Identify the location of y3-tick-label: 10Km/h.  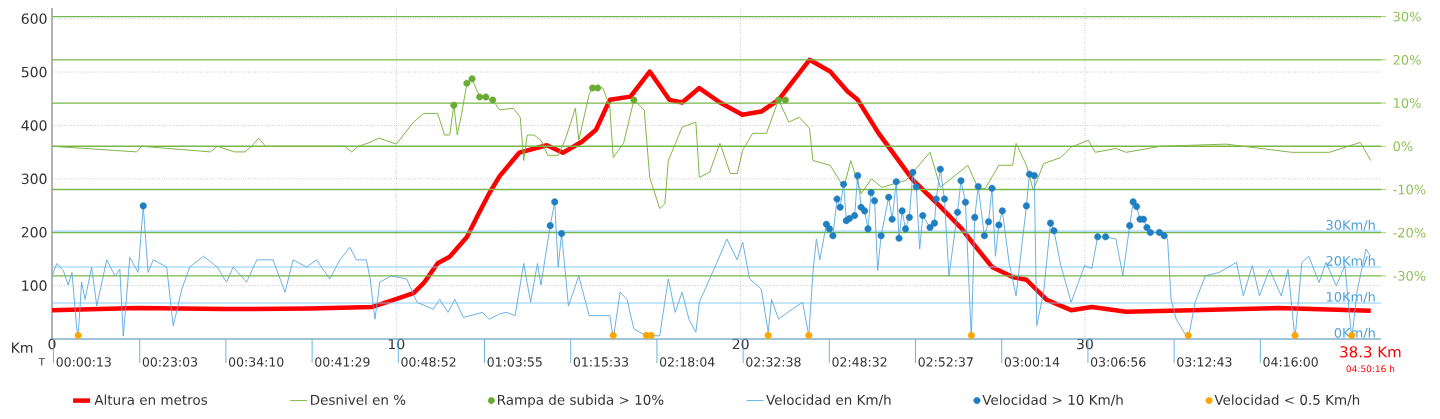
(1350, 297).